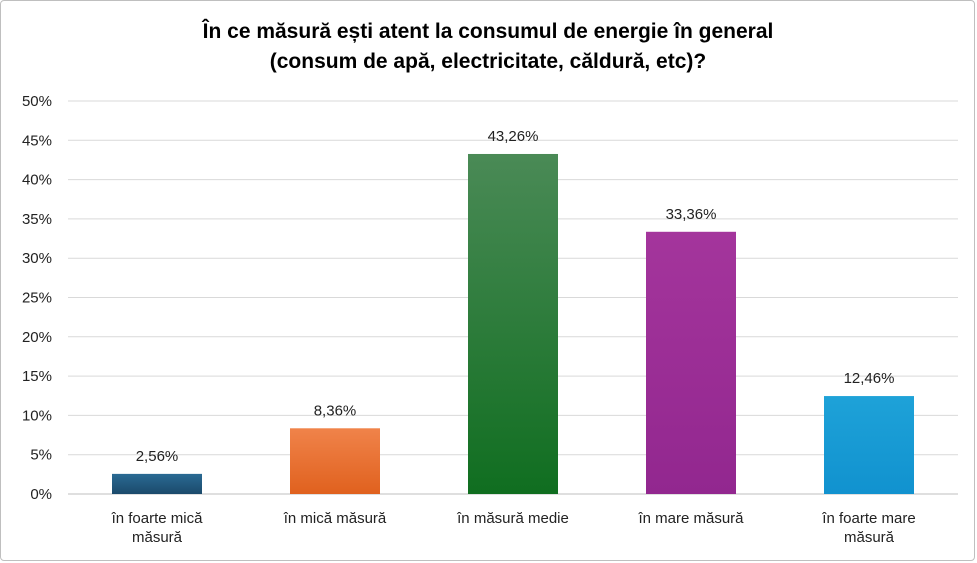 This screenshot has width=977, height=563. I want to click on category-label: în măsură medie, so click(512, 518).